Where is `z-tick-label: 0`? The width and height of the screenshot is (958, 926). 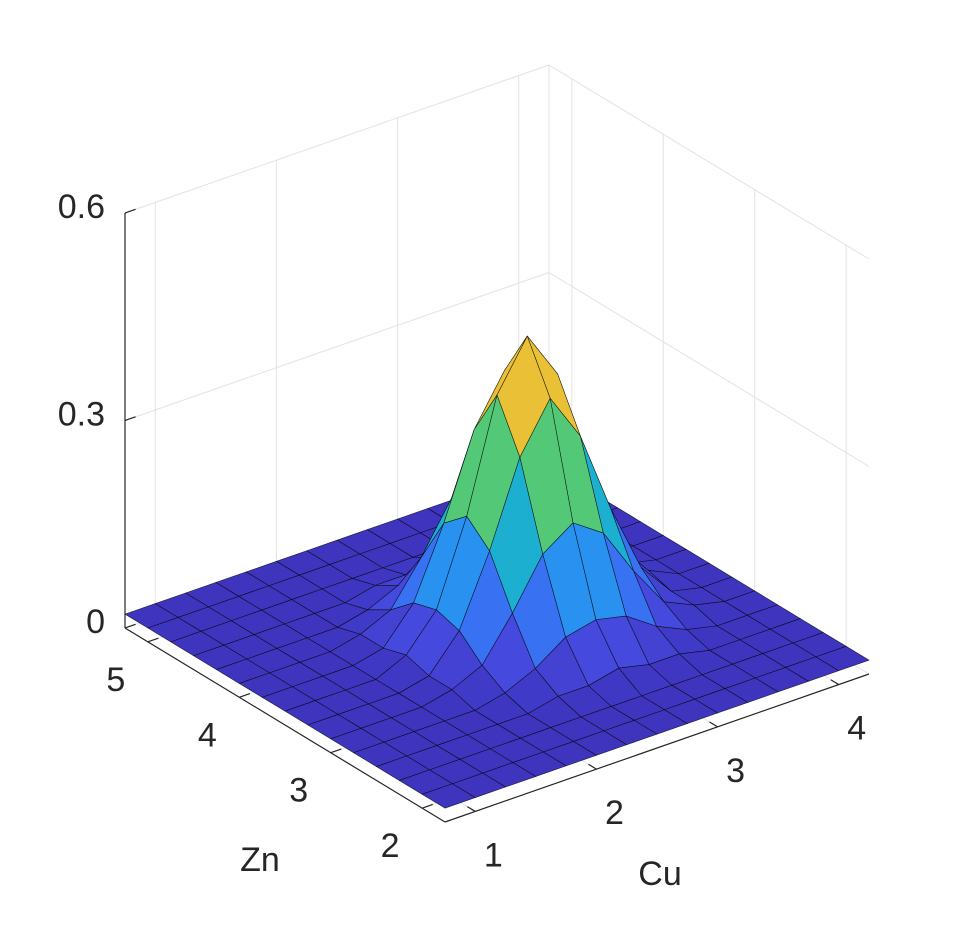
z-tick-label: 0 is located at coordinates (95, 622).